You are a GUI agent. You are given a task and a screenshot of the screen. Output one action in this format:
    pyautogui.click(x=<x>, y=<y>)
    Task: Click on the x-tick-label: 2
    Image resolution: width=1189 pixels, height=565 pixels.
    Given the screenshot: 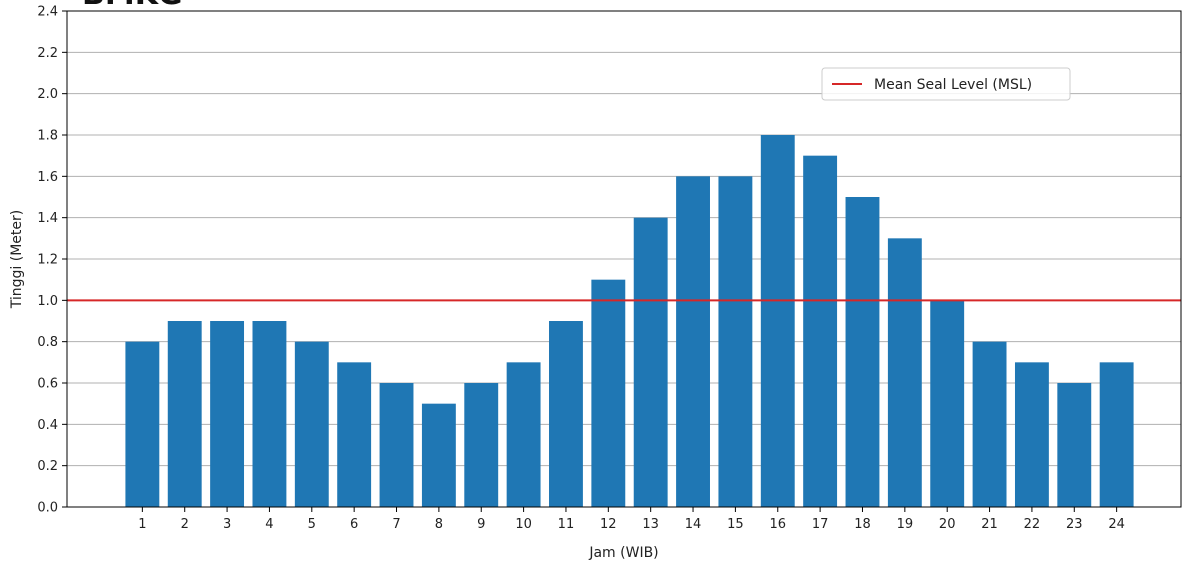 What is the action you would take?
    pyautogui.click(x=185, y=524)
    